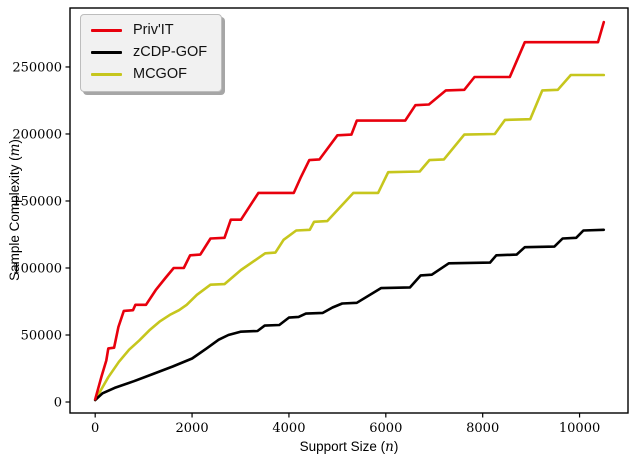  Describe the element at coordinates (153, 30) in the screenshot. I see `legend-label: Priv'IT` at that location.